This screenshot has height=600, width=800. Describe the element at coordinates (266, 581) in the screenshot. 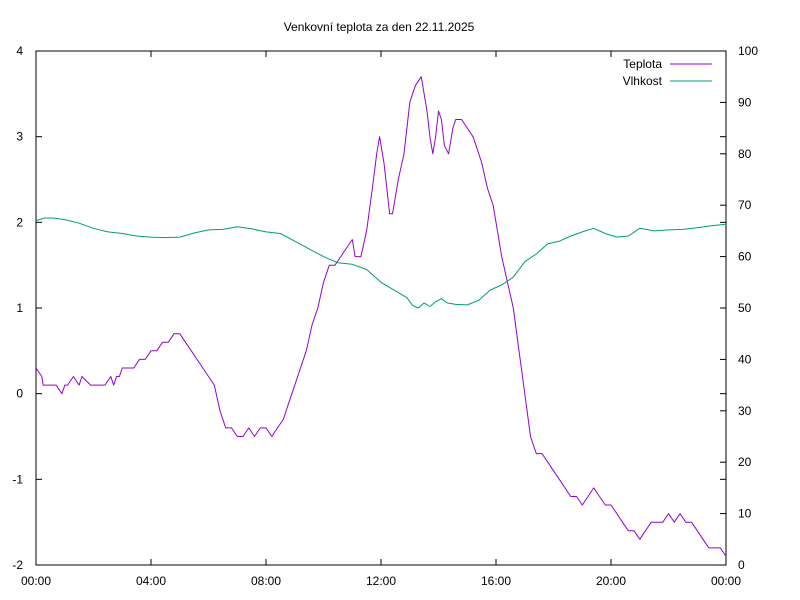

I see `x-tick-label: 08:00` at that location.